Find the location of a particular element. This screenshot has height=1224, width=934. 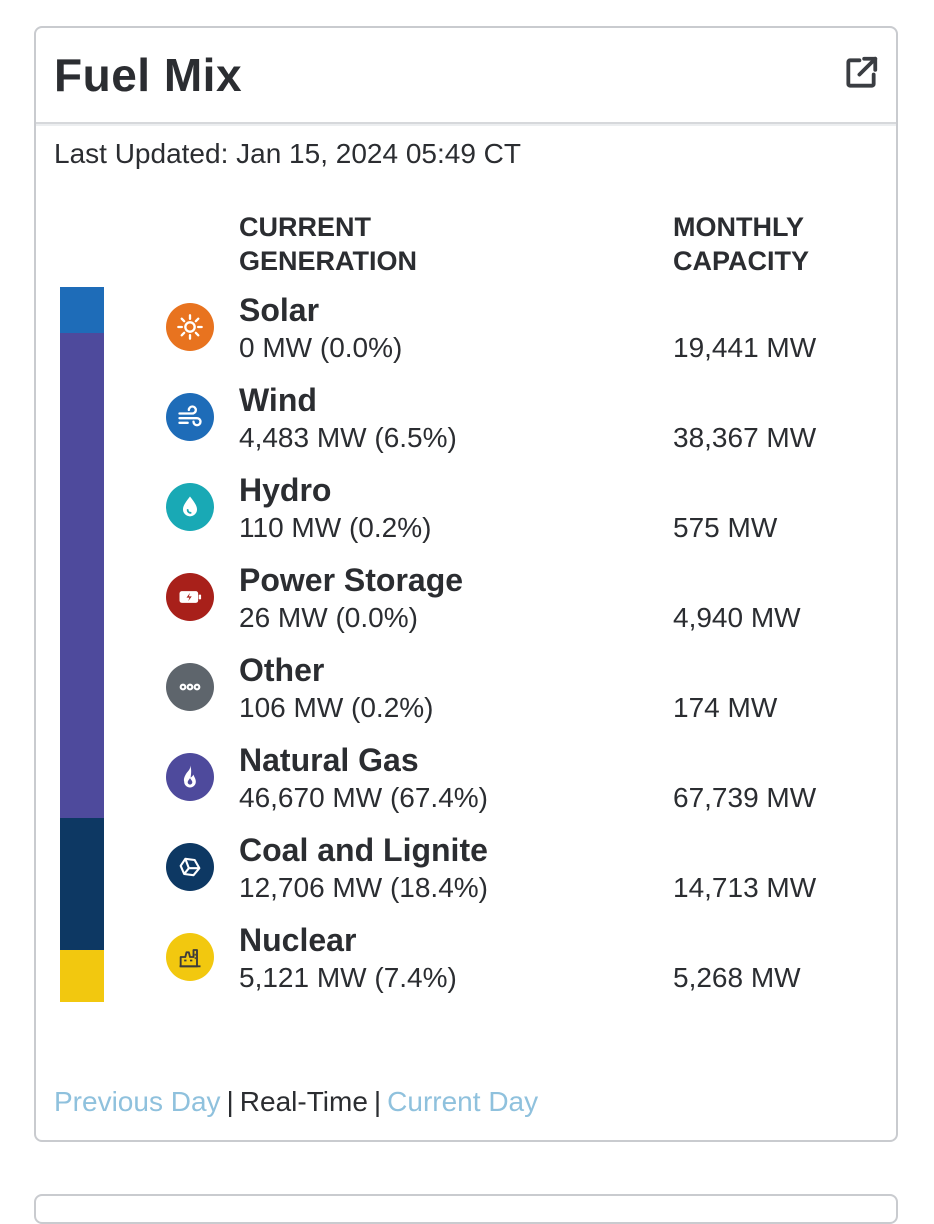

flame-icon is located at coordinates (190, 777).